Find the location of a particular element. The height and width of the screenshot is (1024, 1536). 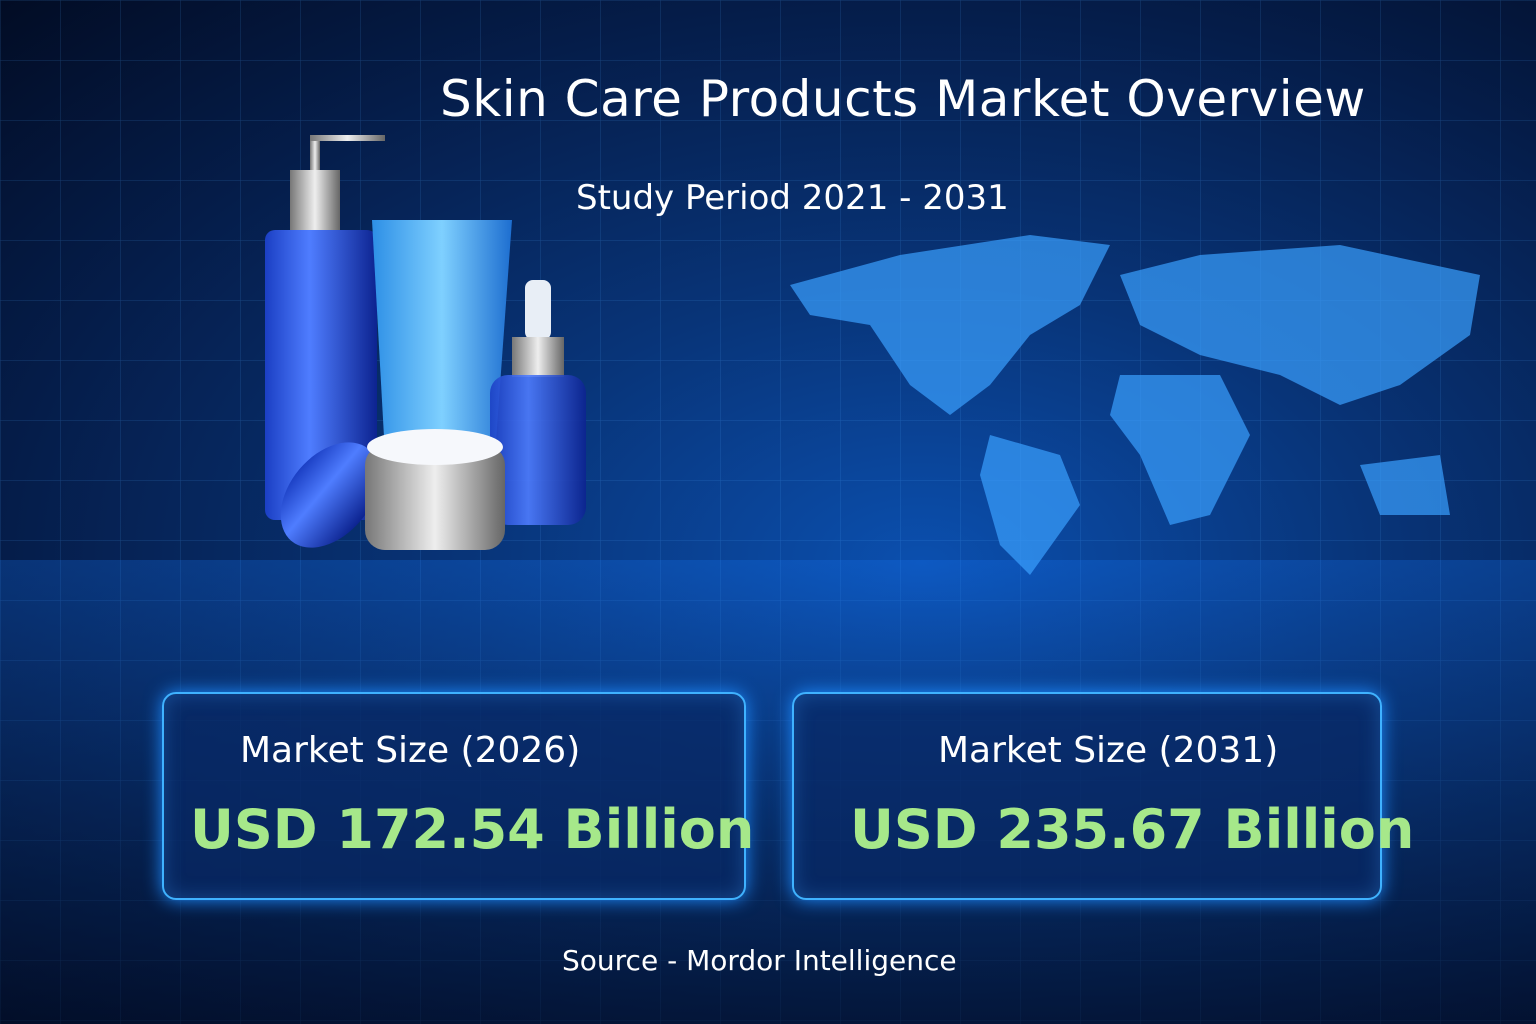

market-size-value: USD 172.54 Billion is located at coordinates (472, 829).